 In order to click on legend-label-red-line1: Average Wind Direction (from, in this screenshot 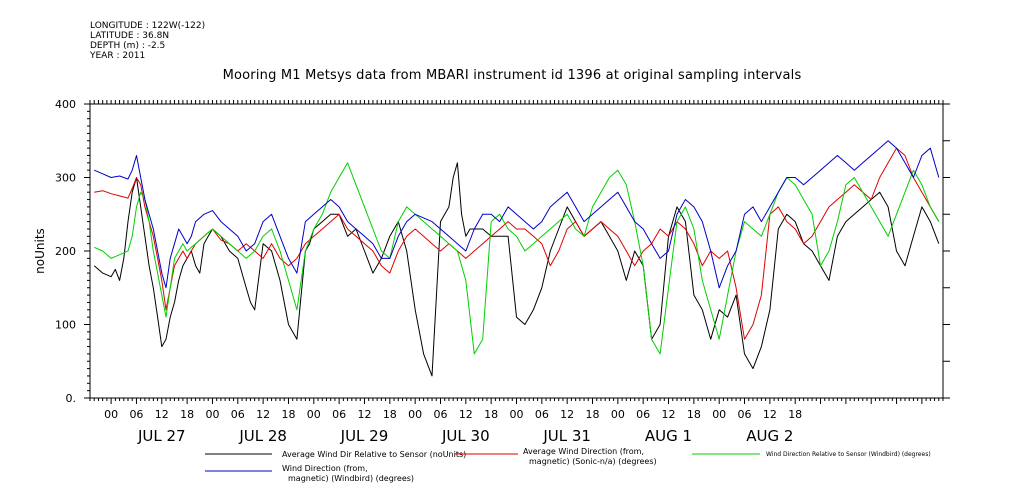, I will do `click(583, 451)`.